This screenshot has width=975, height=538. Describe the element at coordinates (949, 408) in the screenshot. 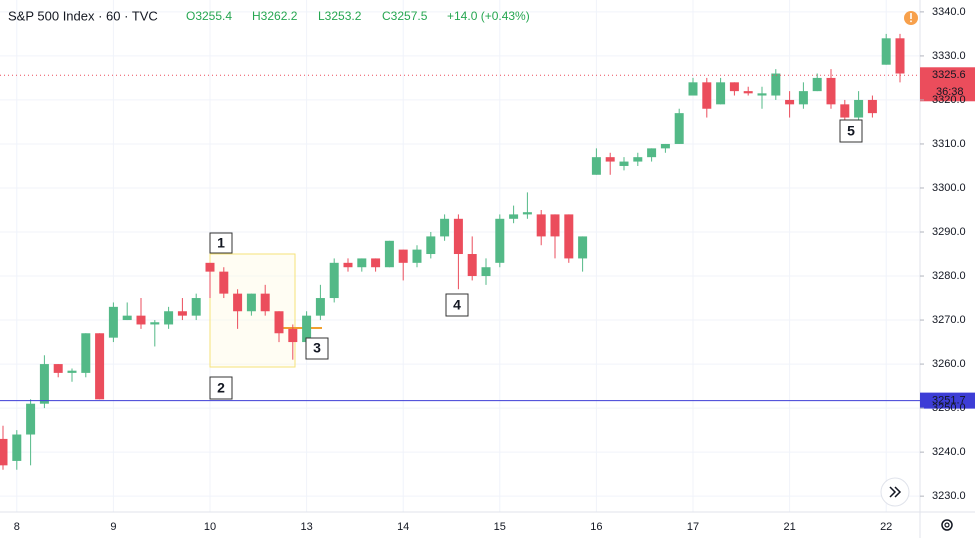

I see `y-tick-label: 3250.0` at that location.